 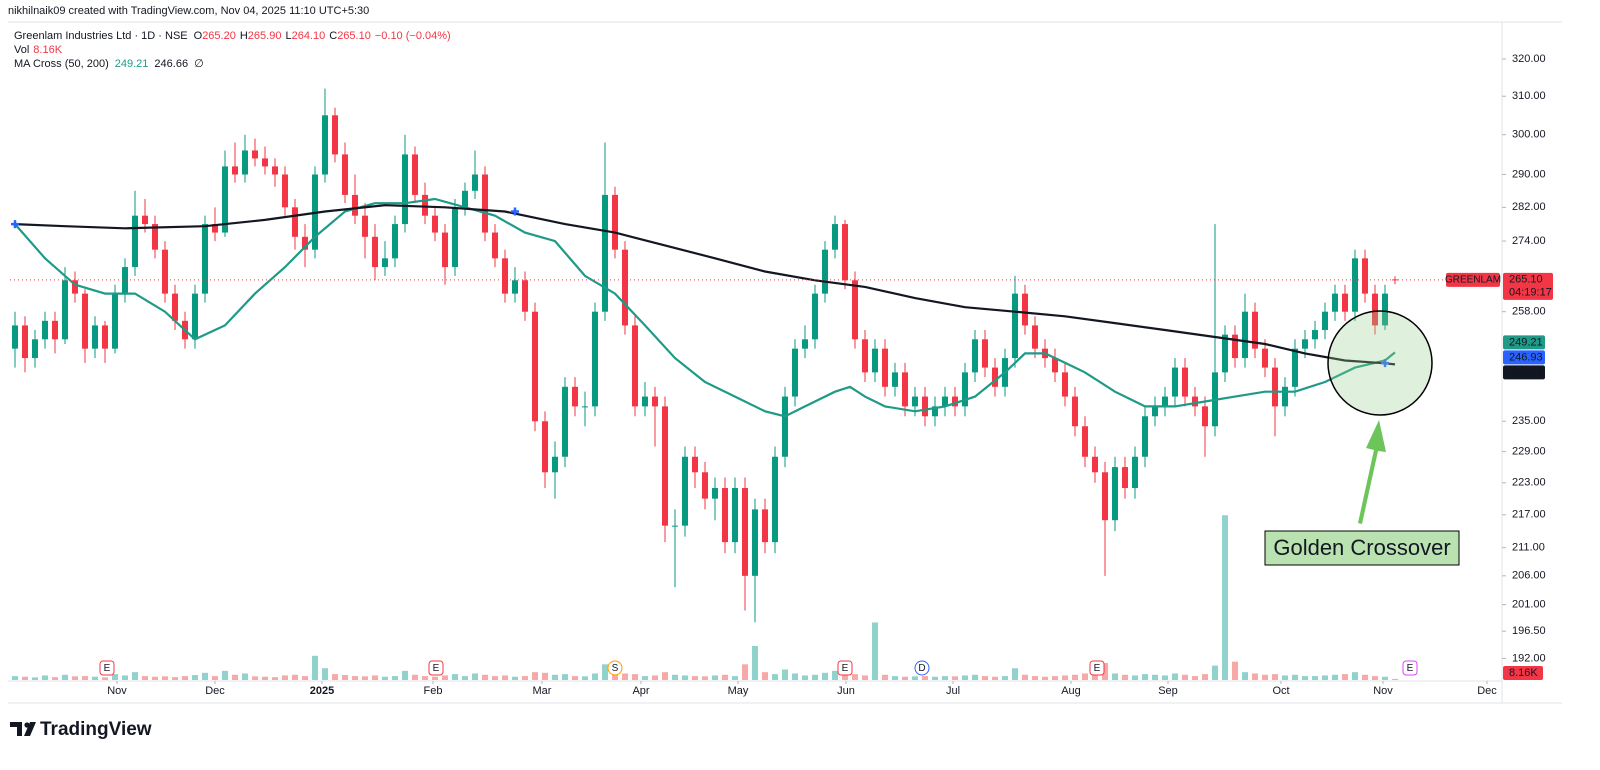 I want to click on volume-tag: 8.16K, so click(x=1523, y=673).